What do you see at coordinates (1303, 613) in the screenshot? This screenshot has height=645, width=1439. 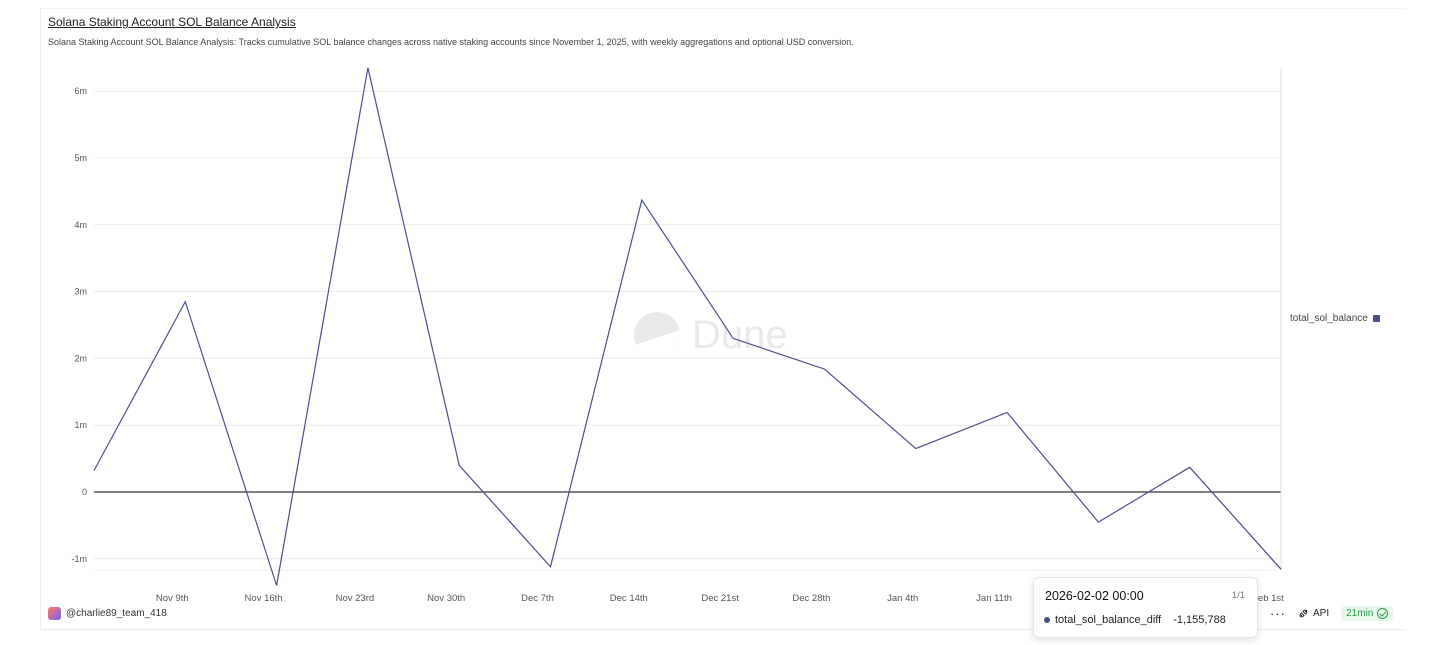 I see `plug-icon` at bounding box center [1303, 613].